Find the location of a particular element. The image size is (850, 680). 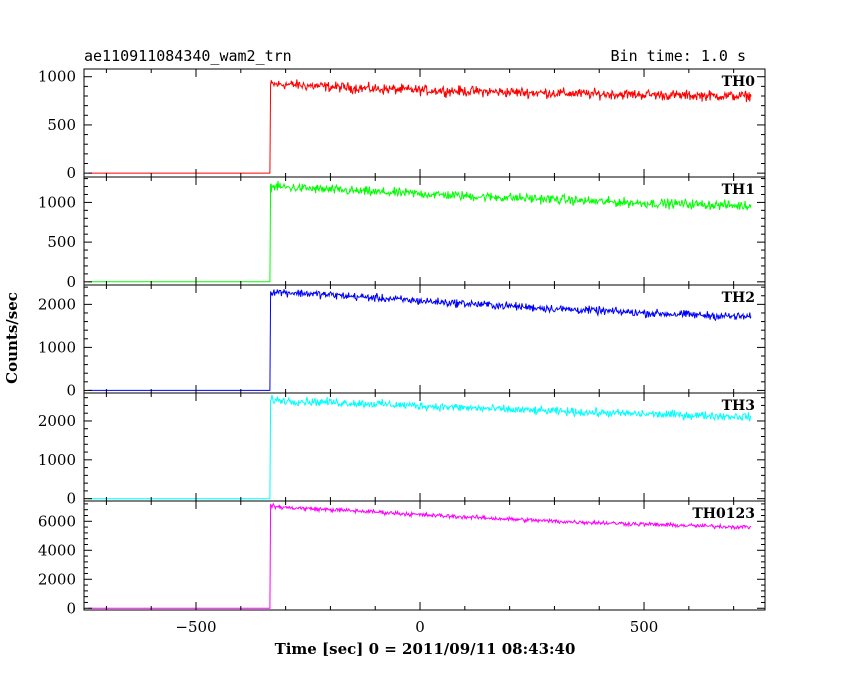

x-tick-label: −500 is located at coordinates (195, 627).